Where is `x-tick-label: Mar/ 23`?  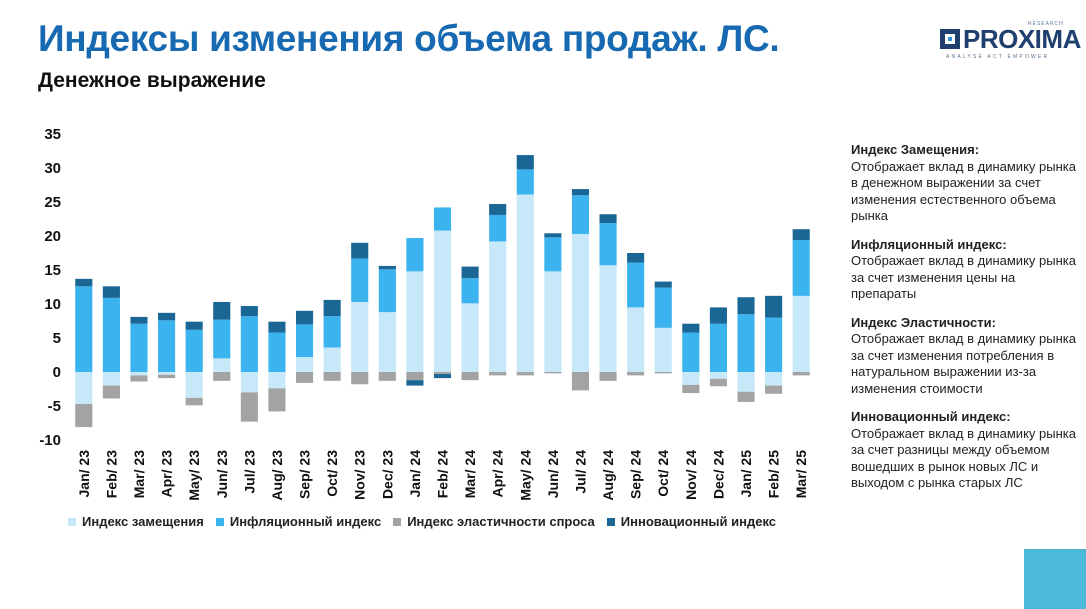 x-tick-label: Mar/ 23 is located at coordinates (139, 474).